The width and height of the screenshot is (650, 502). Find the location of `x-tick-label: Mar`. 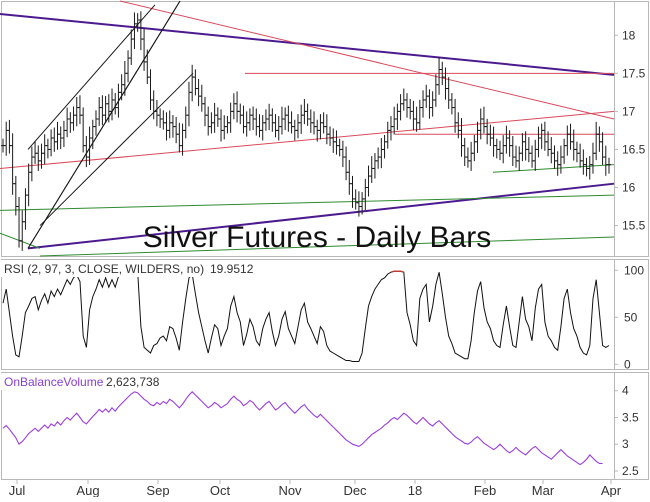

x-tick-label: Mar is located at coordinates (543, 490).